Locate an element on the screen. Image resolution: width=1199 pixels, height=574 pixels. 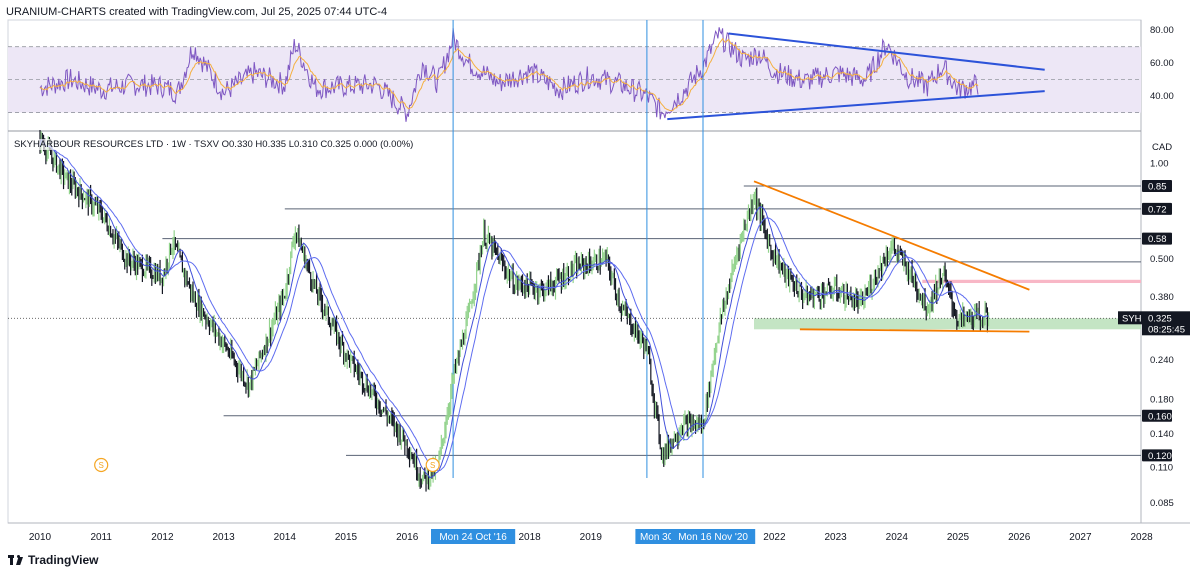
last-price-box is located at coordinates (1166, 323).